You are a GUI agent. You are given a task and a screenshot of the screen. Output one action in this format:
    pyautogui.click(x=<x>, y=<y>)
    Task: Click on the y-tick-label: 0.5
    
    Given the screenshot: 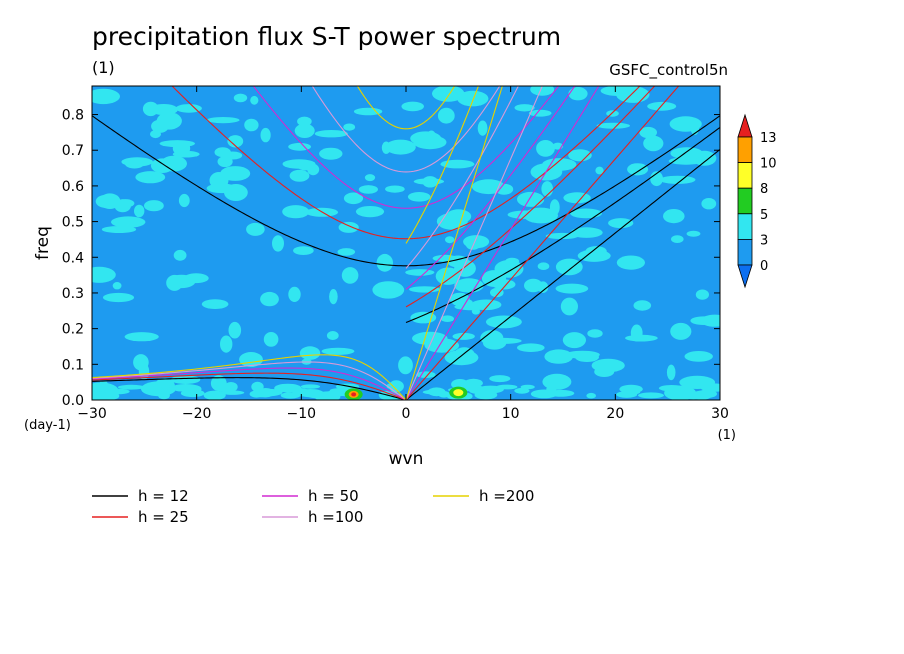 What is the action you would take?
    pyautogui.click(x=73, y=223)
    